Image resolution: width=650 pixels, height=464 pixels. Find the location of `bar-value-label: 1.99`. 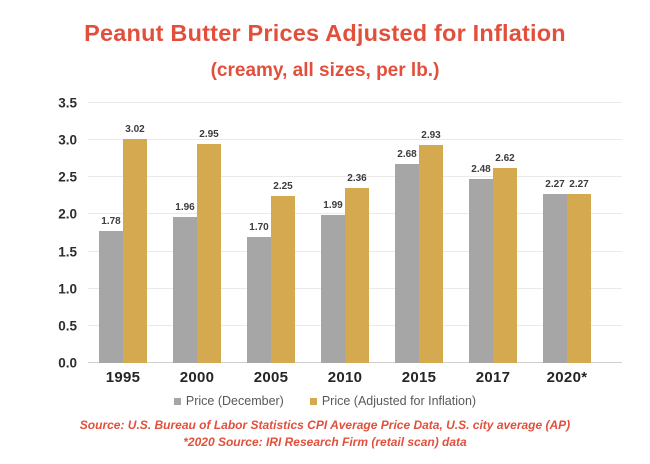

bar-value-label: 1.99 is located at coordinates (333, 206).